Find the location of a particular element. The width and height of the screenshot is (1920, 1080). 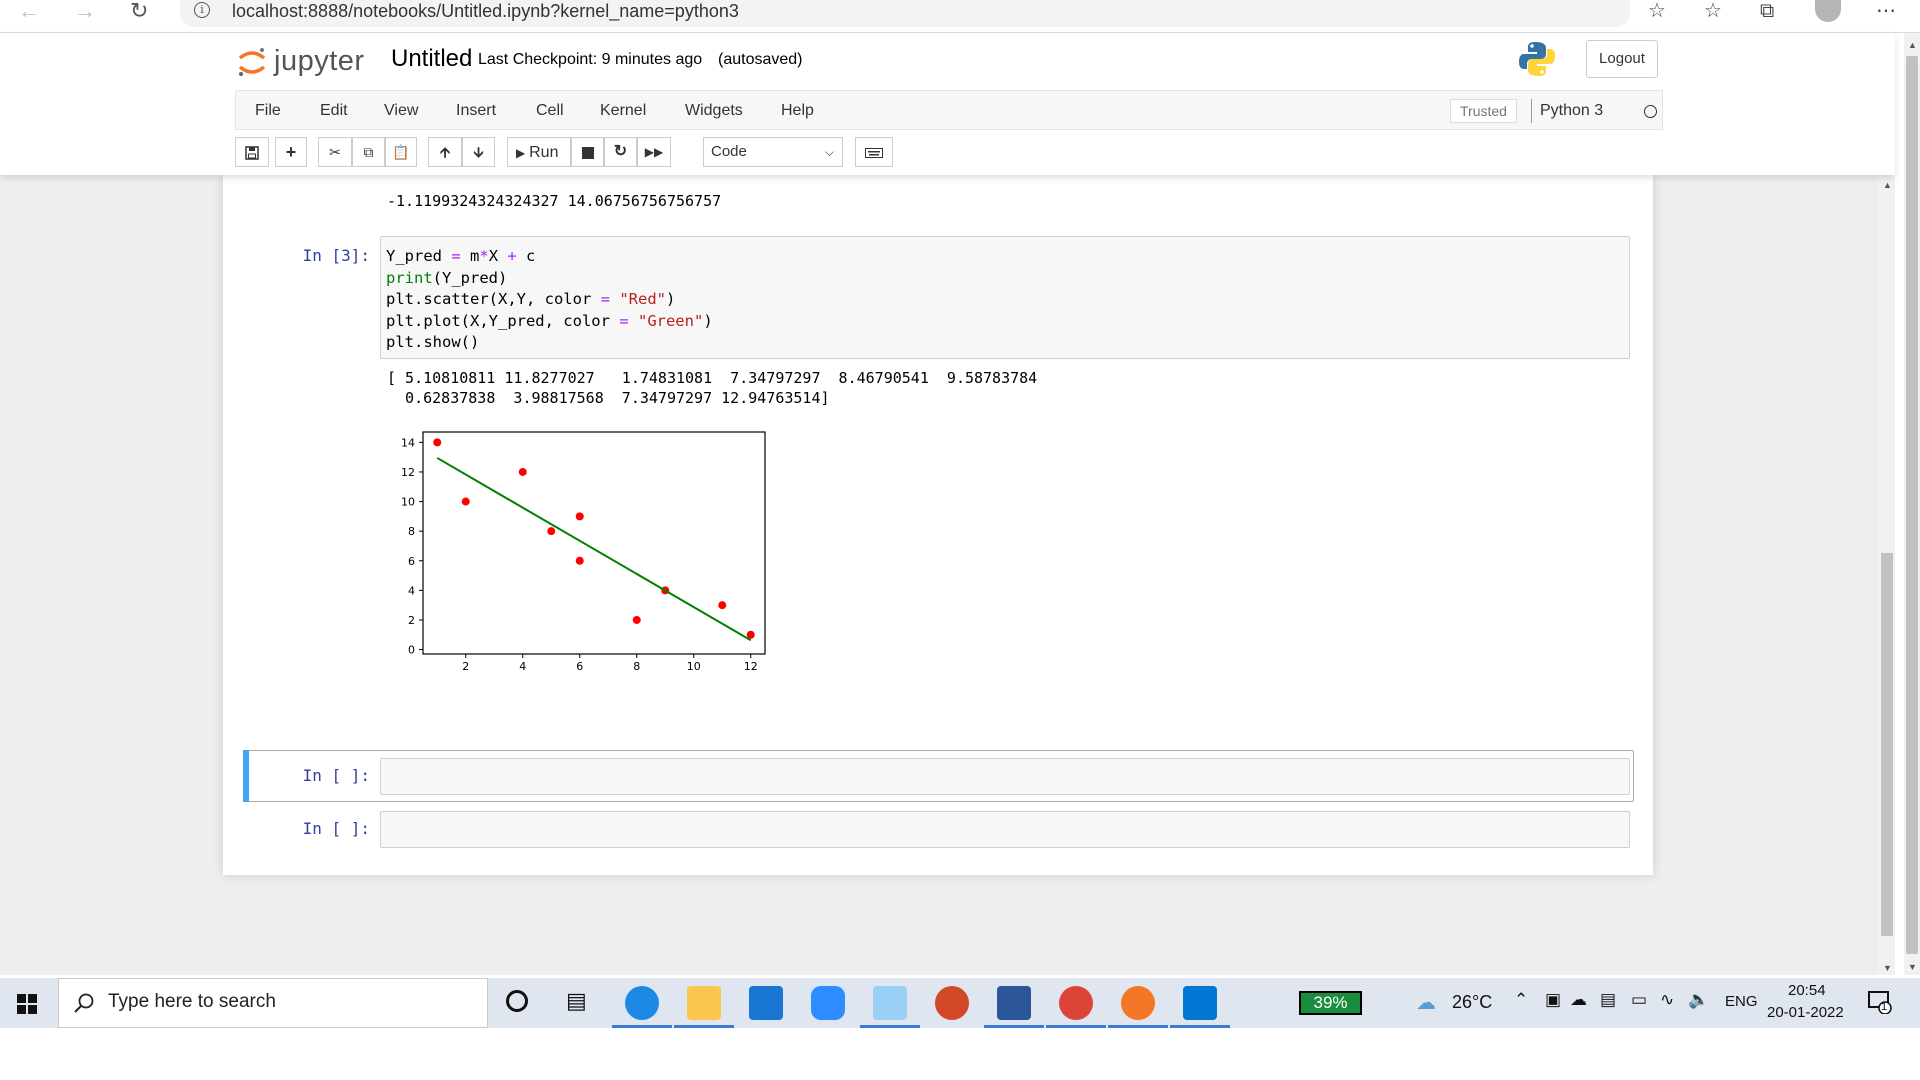

scatter-plot: 2 4 6 8 10 12 0 2 4 6 8 10 12 14 is located at coordinates (583, 552).